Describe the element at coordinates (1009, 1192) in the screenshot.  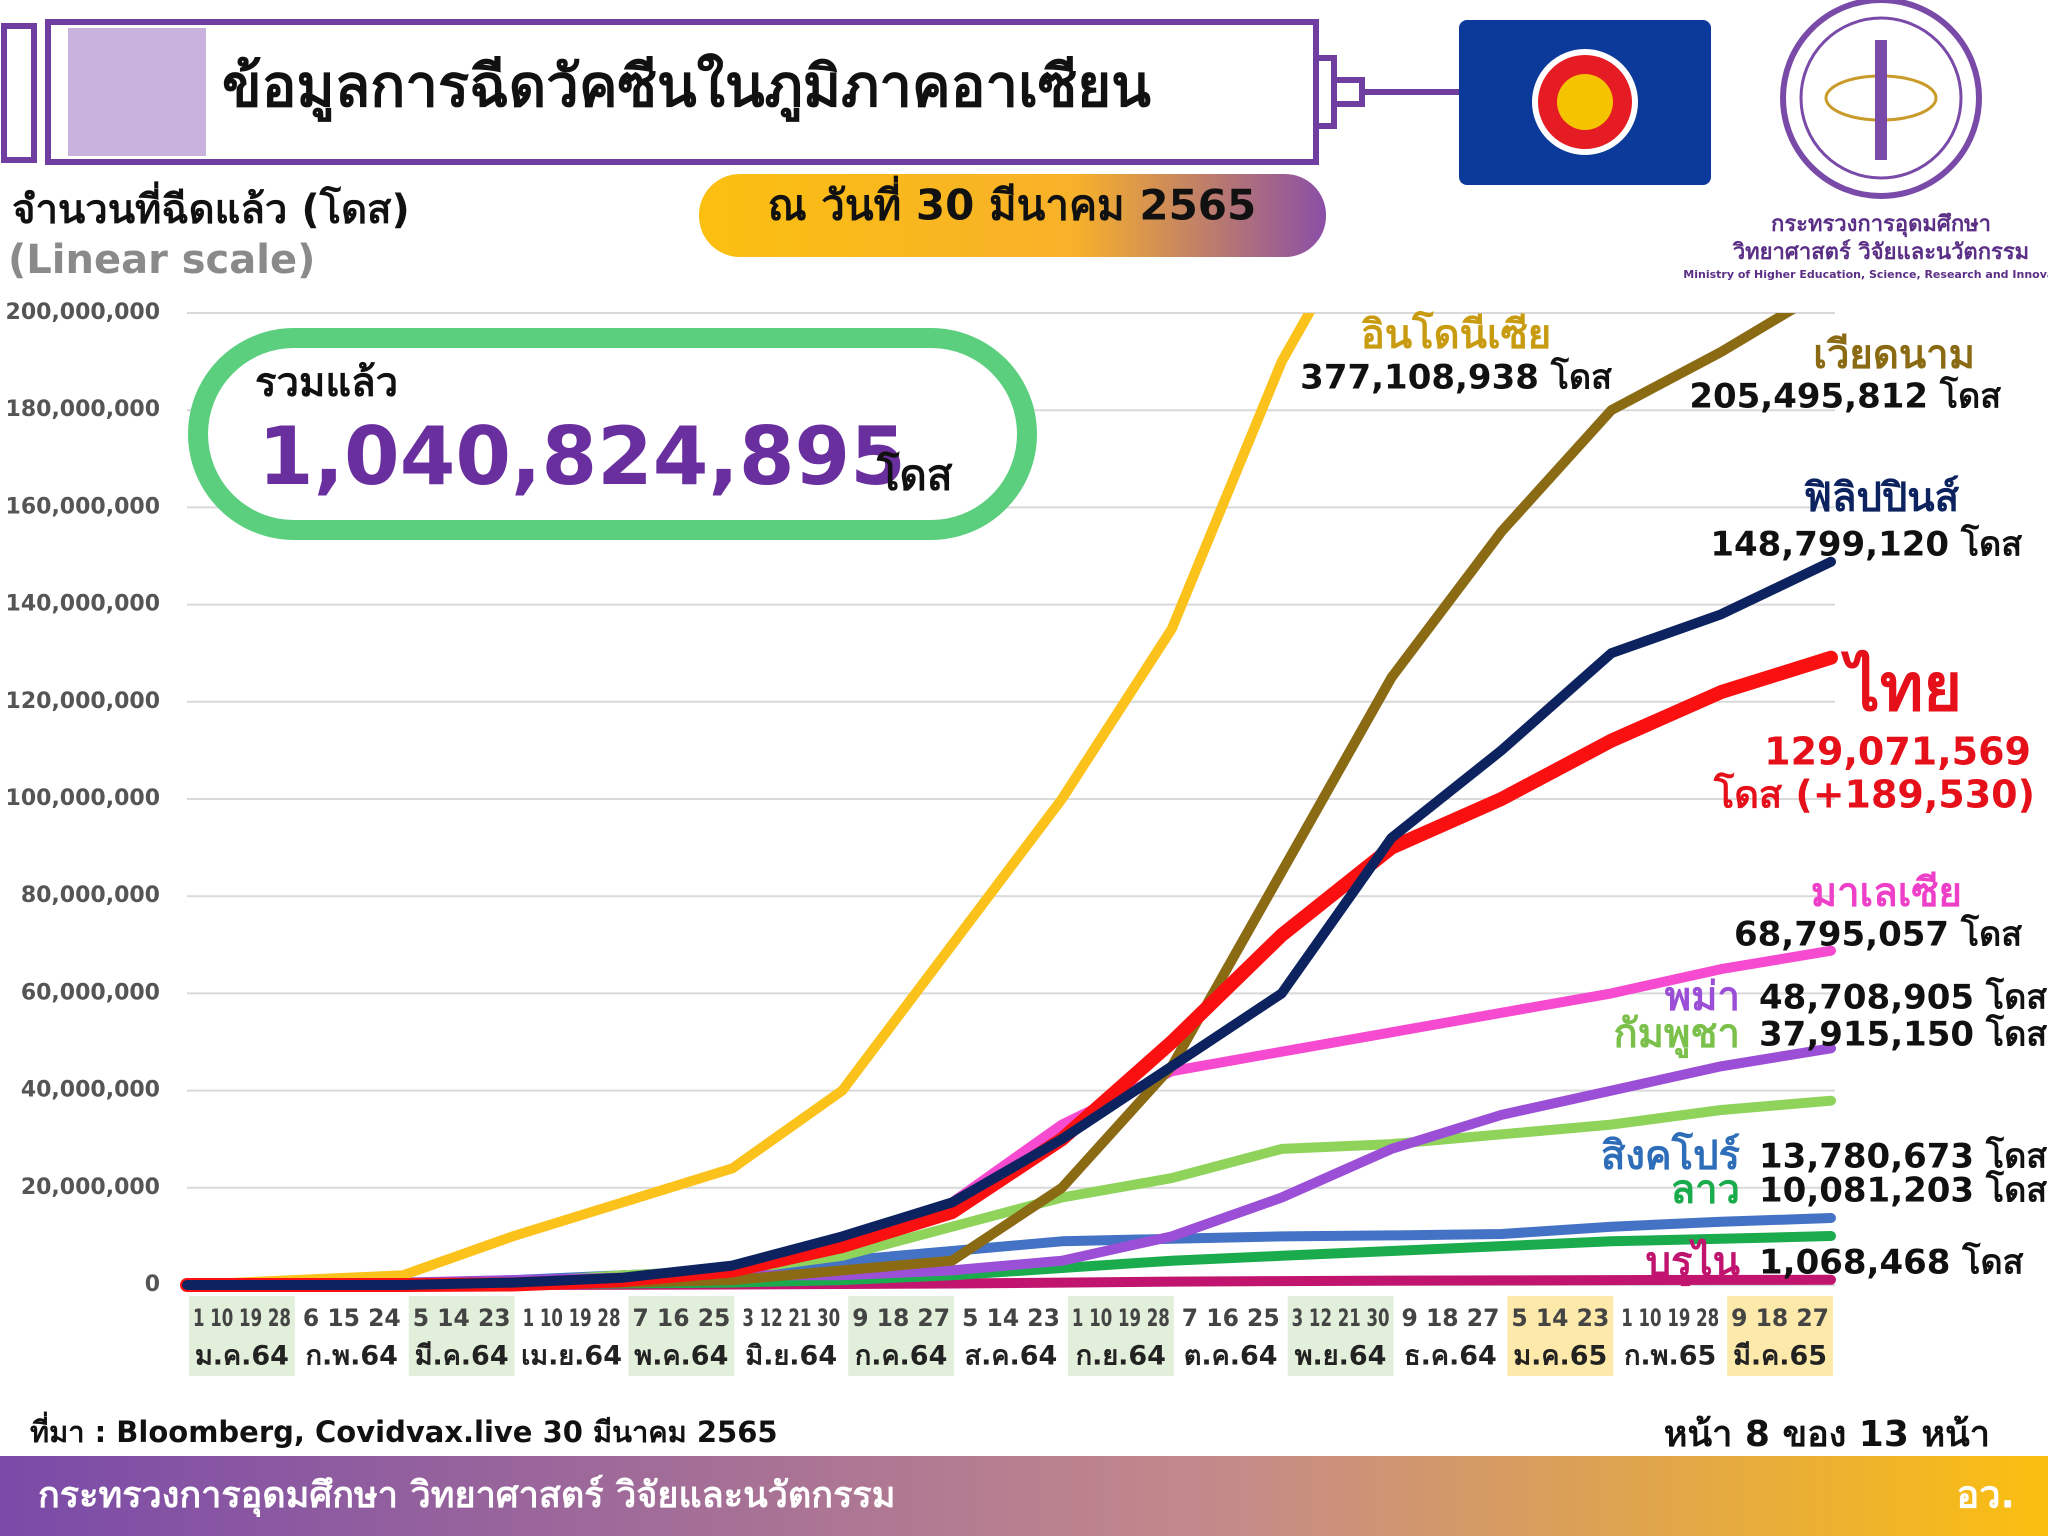
I see `series-line` at that location.